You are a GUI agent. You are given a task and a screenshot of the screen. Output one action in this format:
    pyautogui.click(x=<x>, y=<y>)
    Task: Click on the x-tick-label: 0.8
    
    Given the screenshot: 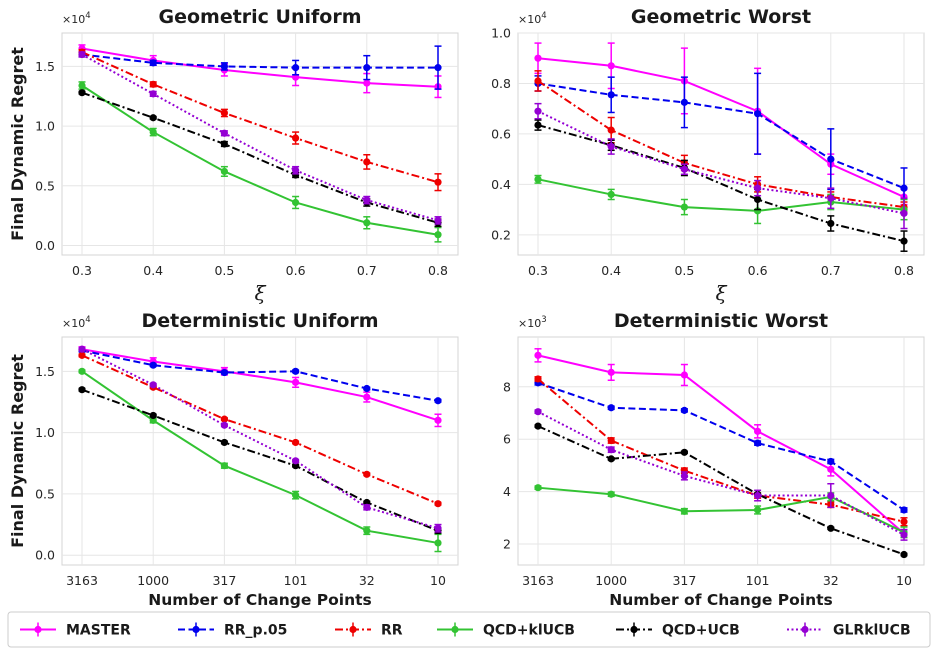 What is the action you would take?
    pyautogui.click(x=904, y=270)
    